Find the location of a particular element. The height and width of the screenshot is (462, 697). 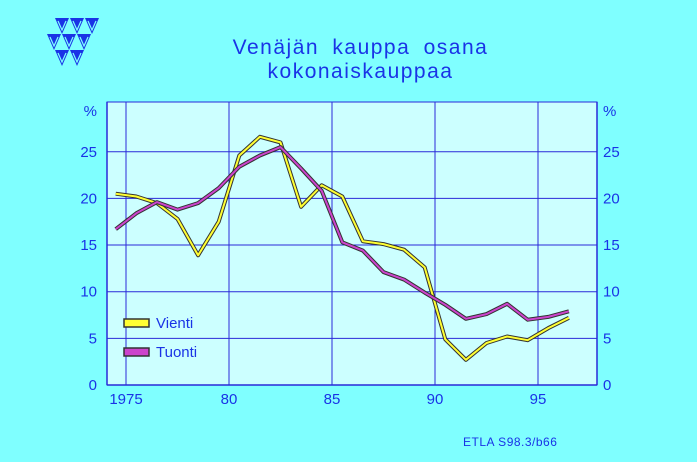

y-tick-label-right: 20 is located at coordinates (611, 198).